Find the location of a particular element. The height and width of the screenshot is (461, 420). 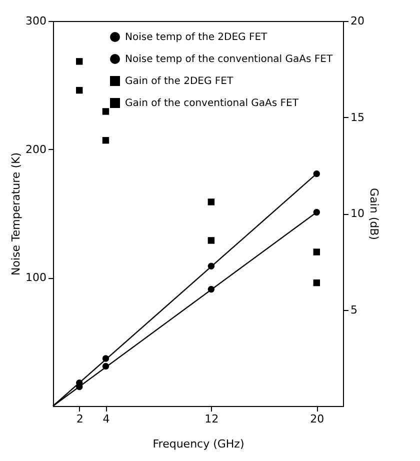

legend-label: Noise temp of the conventional GaAs FET is located at coordinates (229, 59).